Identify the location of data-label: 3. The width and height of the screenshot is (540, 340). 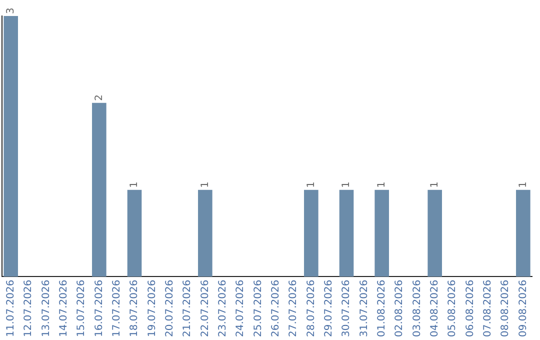
(10, 11).